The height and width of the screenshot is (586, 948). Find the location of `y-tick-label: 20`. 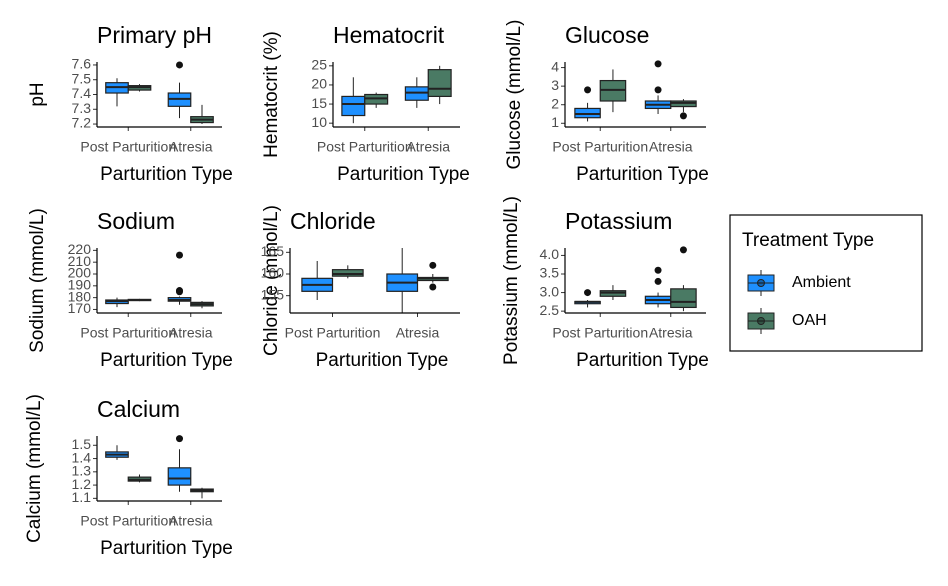

y-tick-label: 20 is located at coordinates (319, 84).